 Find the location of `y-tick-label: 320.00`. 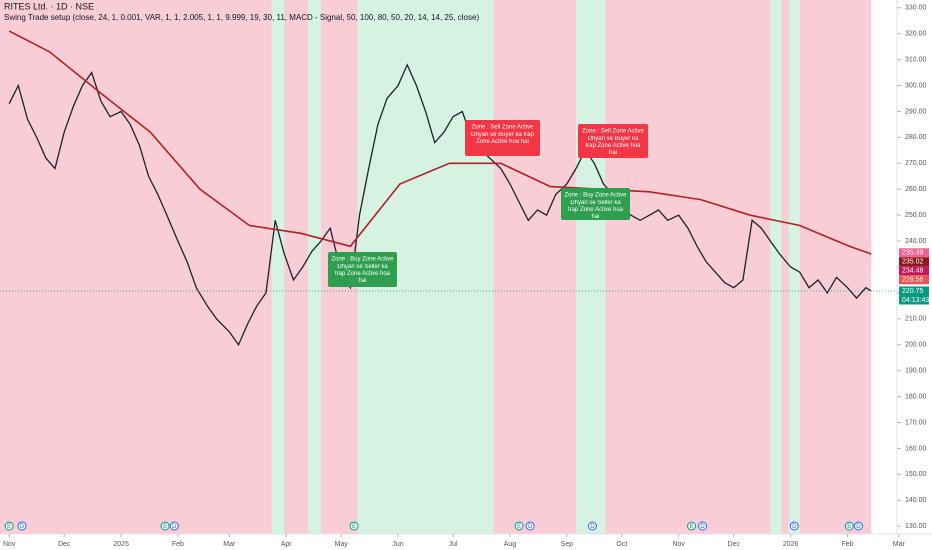

y-tick-label: 320.00 is located at coordinates (916, 34).